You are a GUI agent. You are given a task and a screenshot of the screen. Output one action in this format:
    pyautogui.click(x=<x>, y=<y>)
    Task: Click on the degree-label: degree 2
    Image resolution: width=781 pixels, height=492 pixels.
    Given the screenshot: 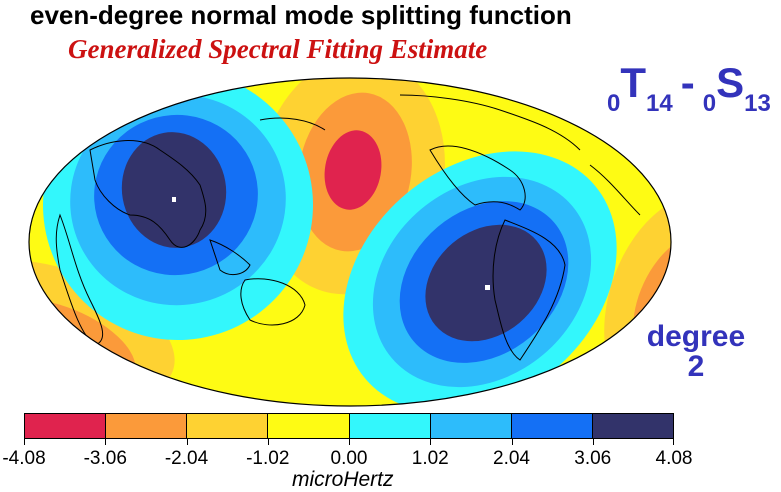 What is the action you would take?
    pyautogui.click(x=696, y=352)
    